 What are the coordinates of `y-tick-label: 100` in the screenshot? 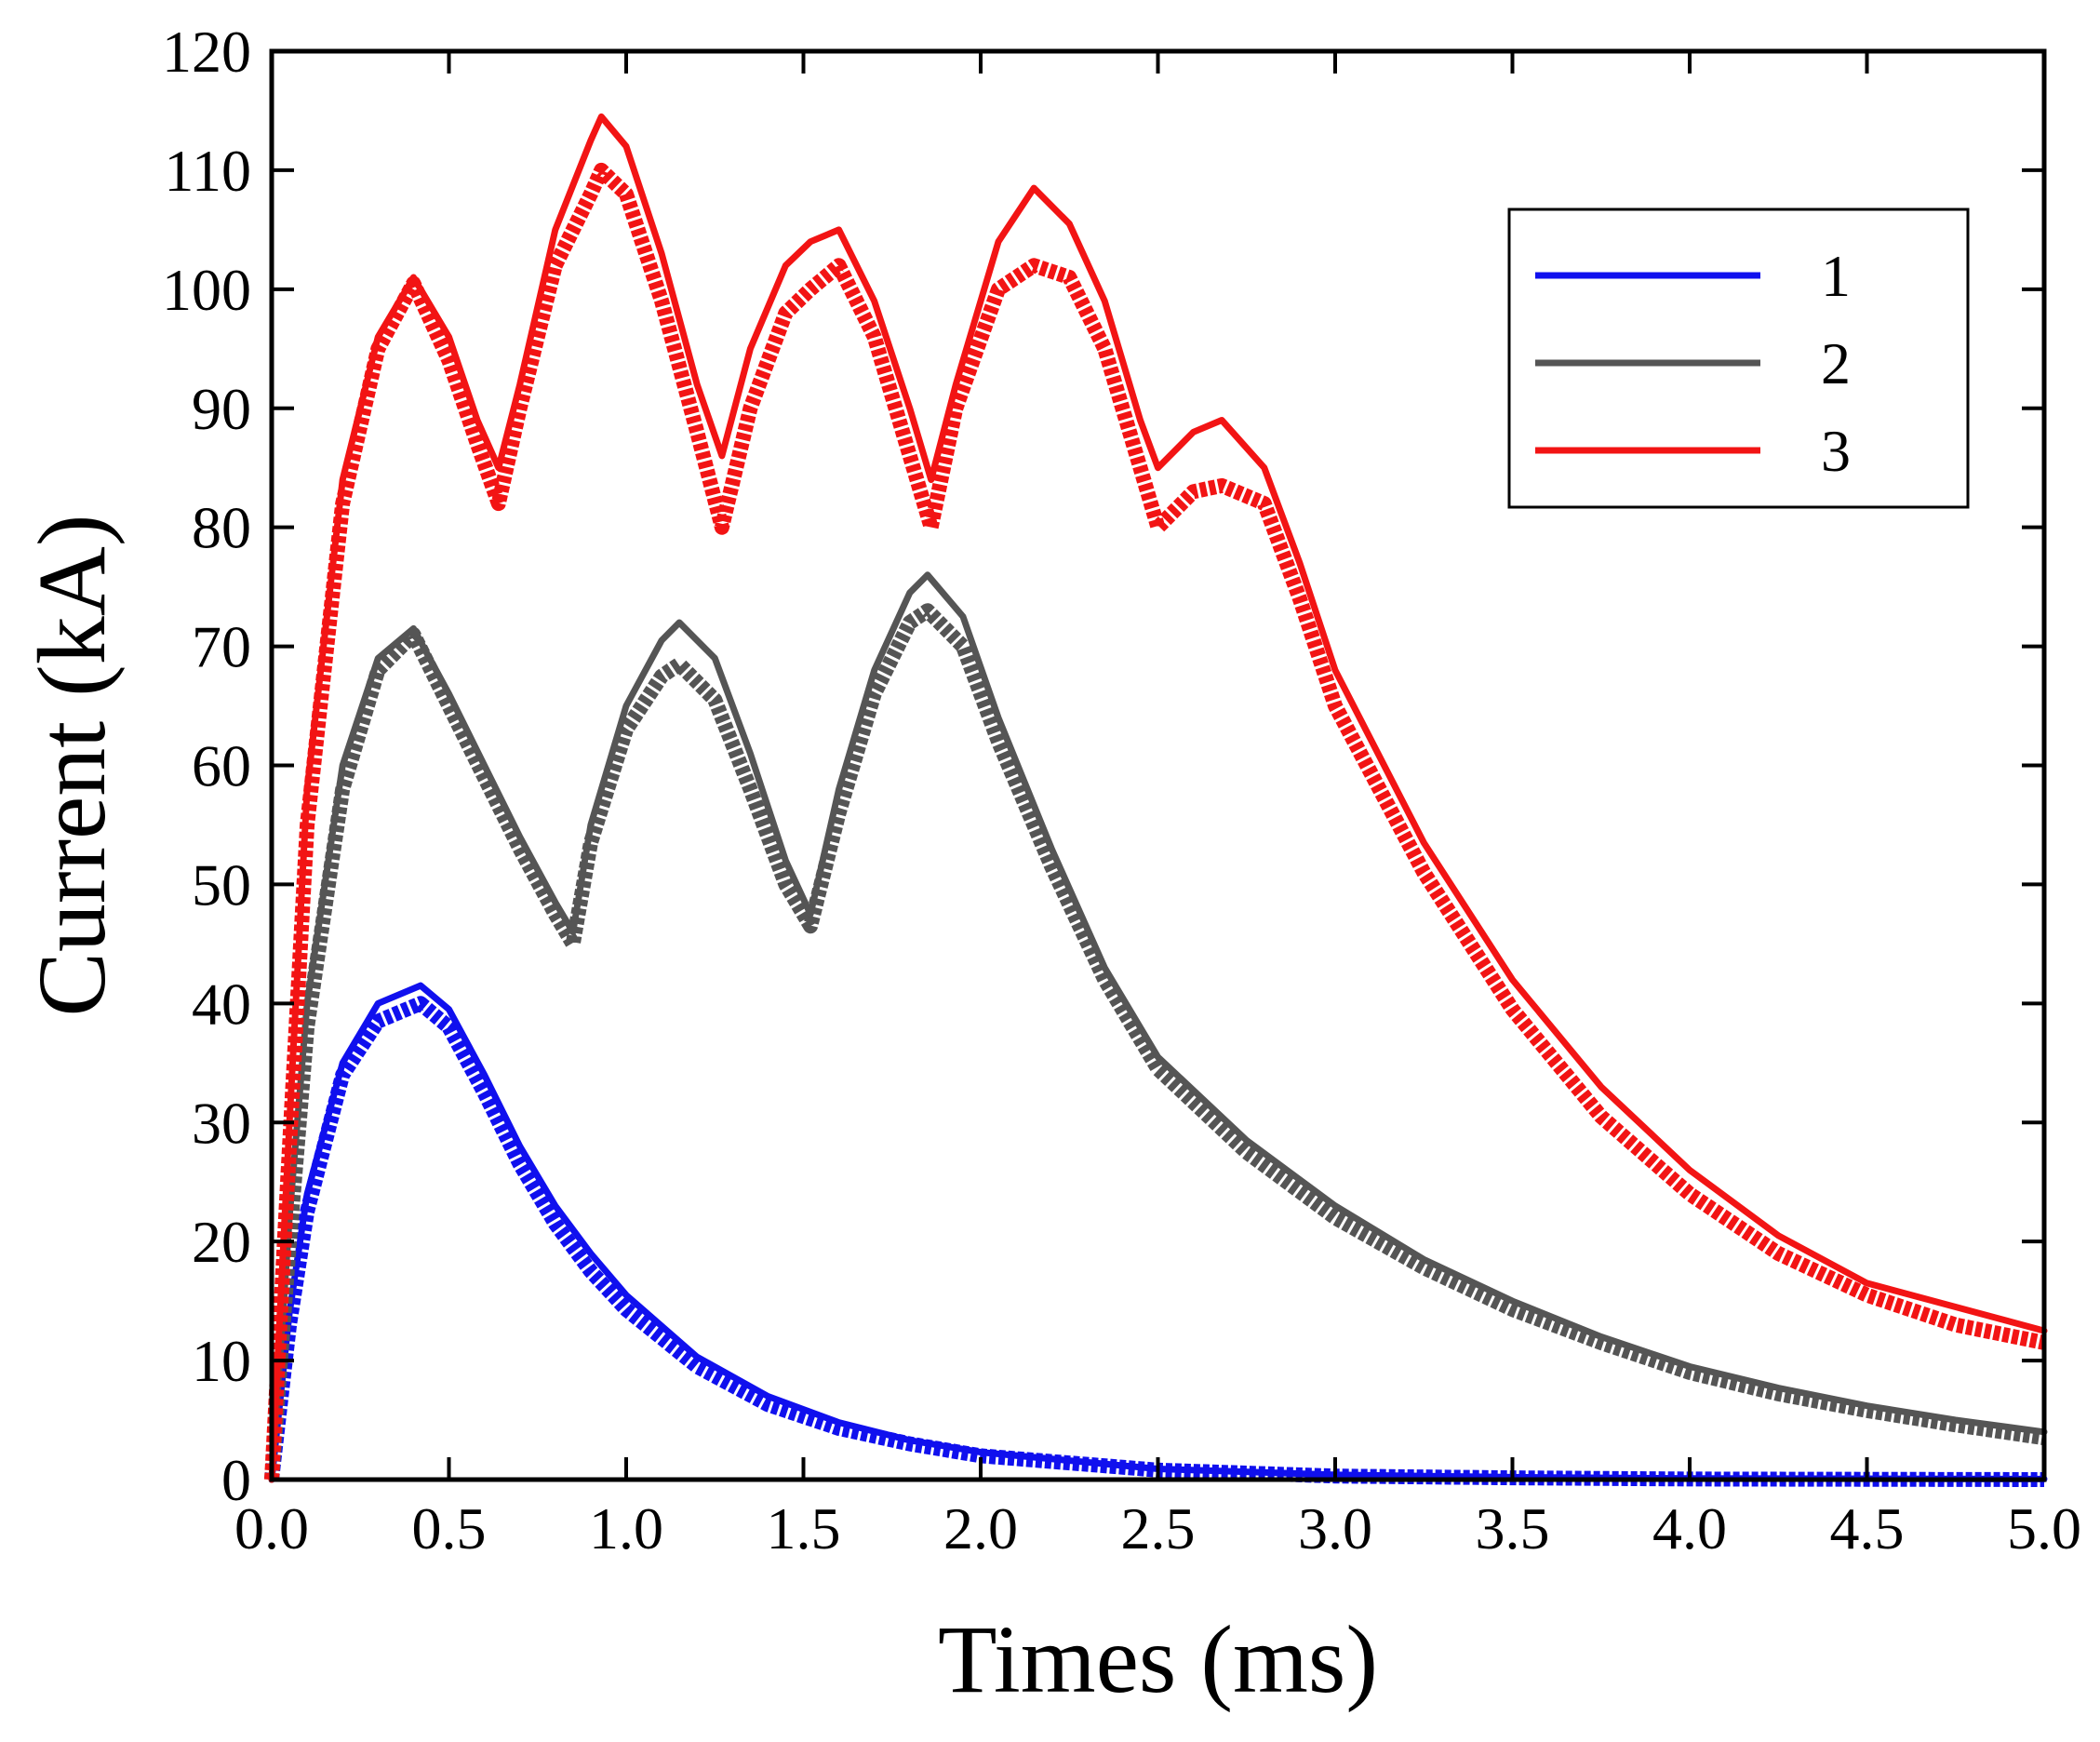 It's located at (206, 290).